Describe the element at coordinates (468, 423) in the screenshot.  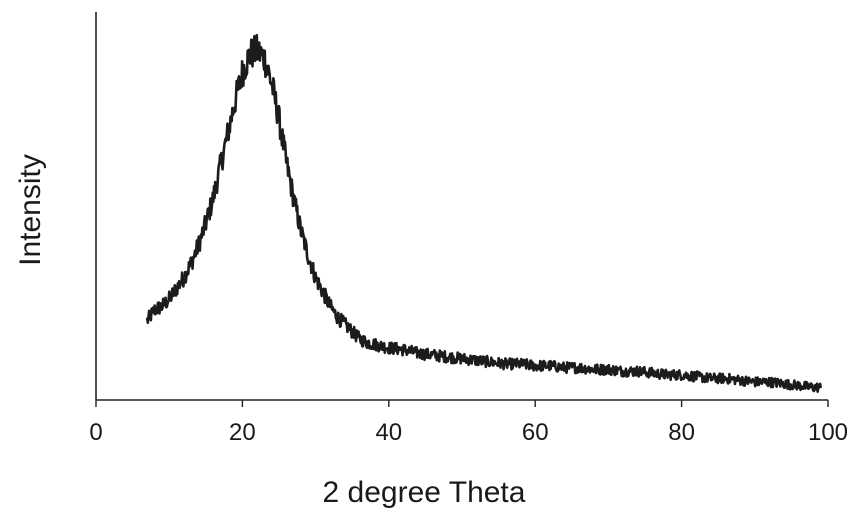
I see `x-axis-ticks: 0 20 40 60 80 100` at that location.